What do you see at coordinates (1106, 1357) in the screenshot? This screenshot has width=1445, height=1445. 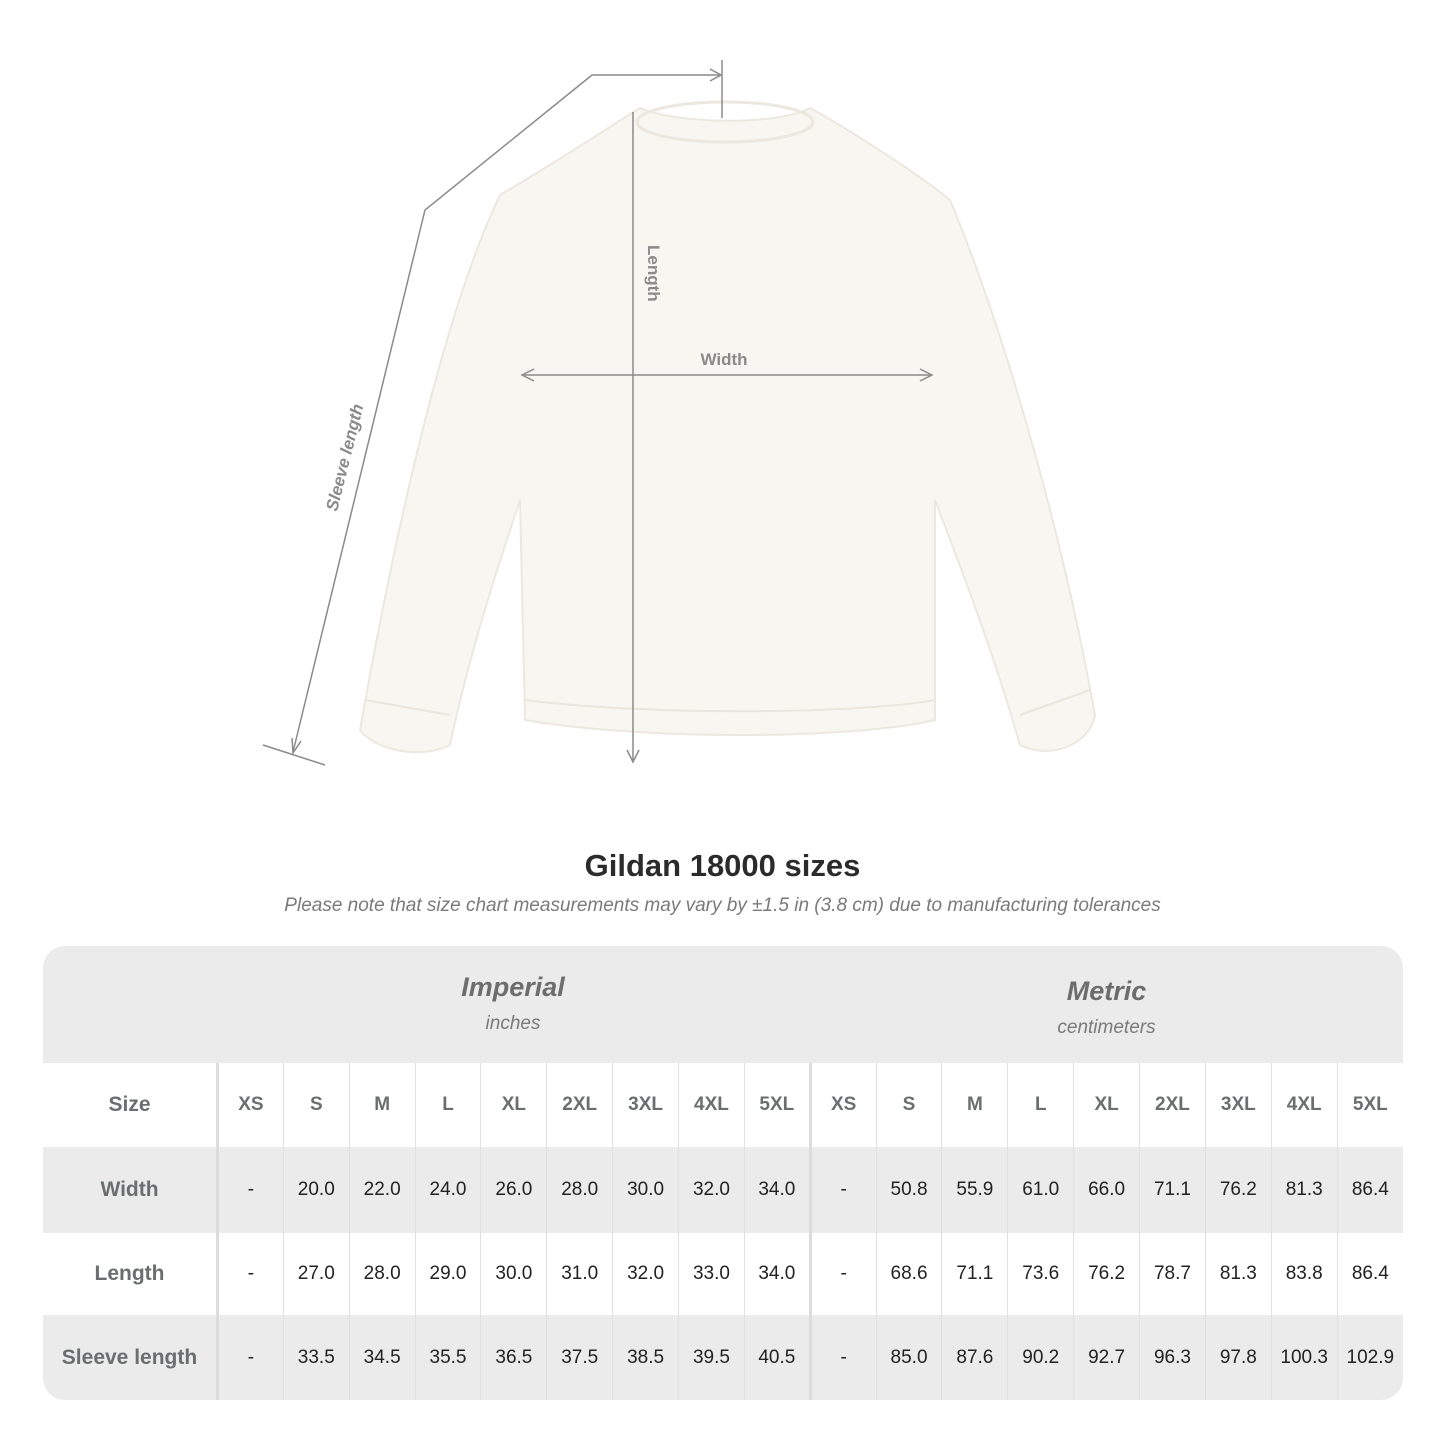 I see `metric-value: 92.7` at bounding box center [1106, 1357].